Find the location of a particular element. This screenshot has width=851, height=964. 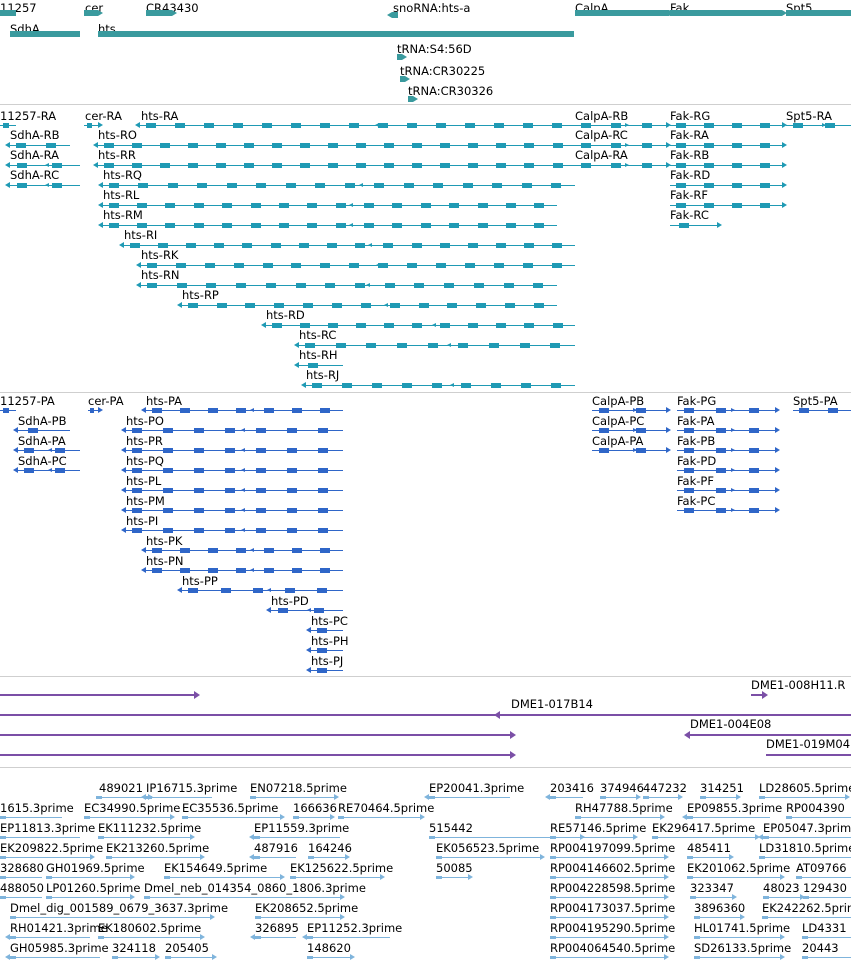

feature-label: 328680 is located at coordinates (22, 868).